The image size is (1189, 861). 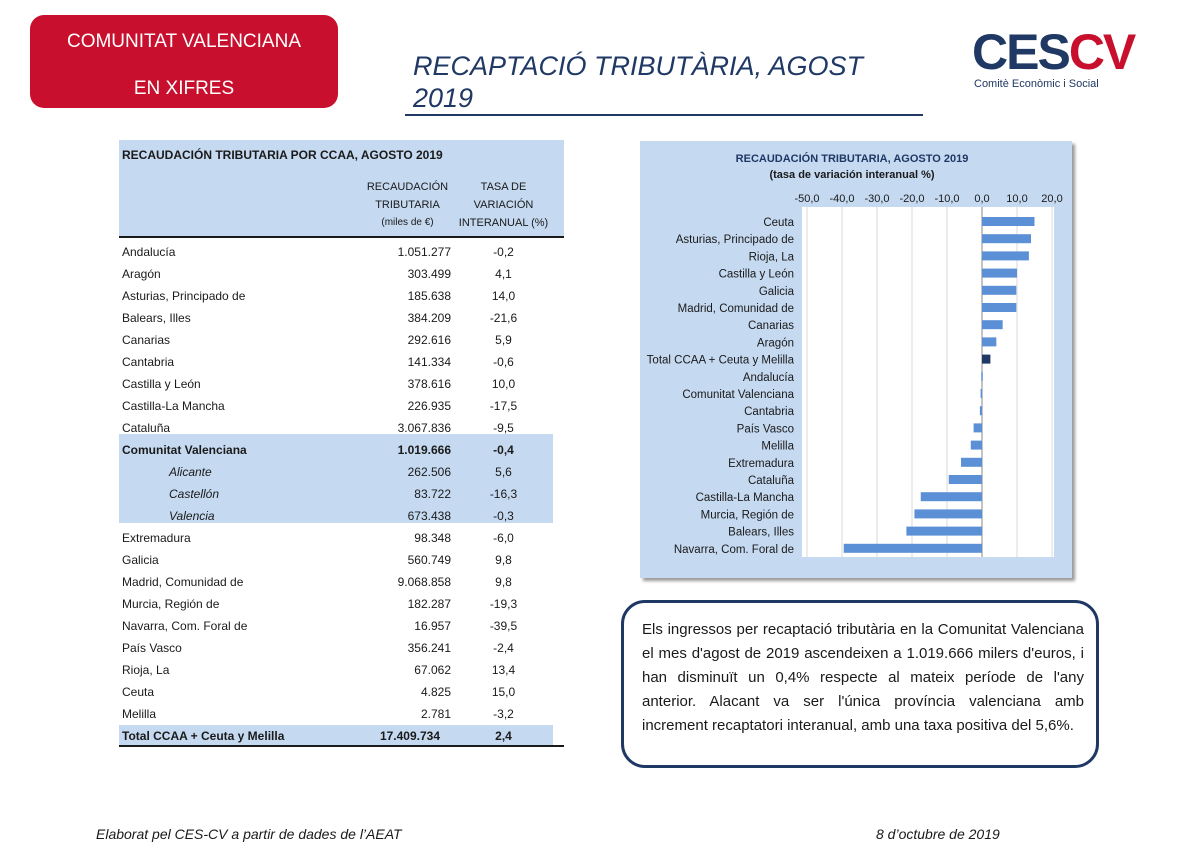 What do you see at coordinates (1102, 52) in the screenshot?
I see `logo-cv: CV` at bounding box center [1102, 52].